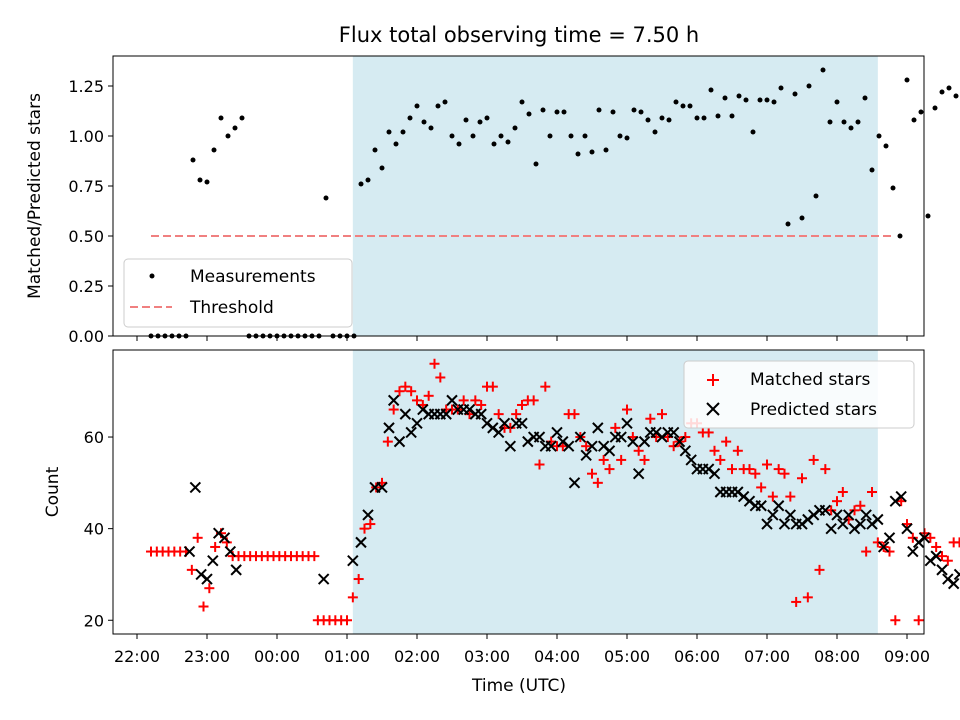 The height and width of the screenshot is (720, 960). What do you see at coordinates (86, 336) in the screenshot?
I see `top-y-tick-label: 0.00` at bounding box center [86, 336].